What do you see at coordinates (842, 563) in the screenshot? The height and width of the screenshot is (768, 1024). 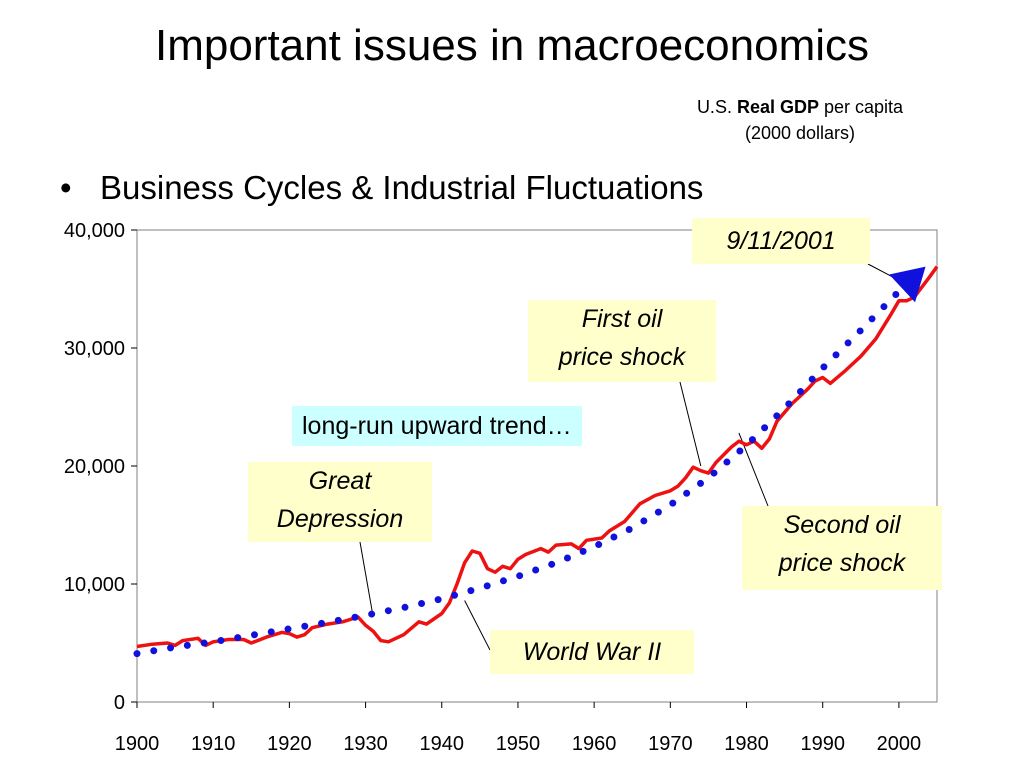 I see `second-oil-line-2: price shock` at bounding box center [842, 563].